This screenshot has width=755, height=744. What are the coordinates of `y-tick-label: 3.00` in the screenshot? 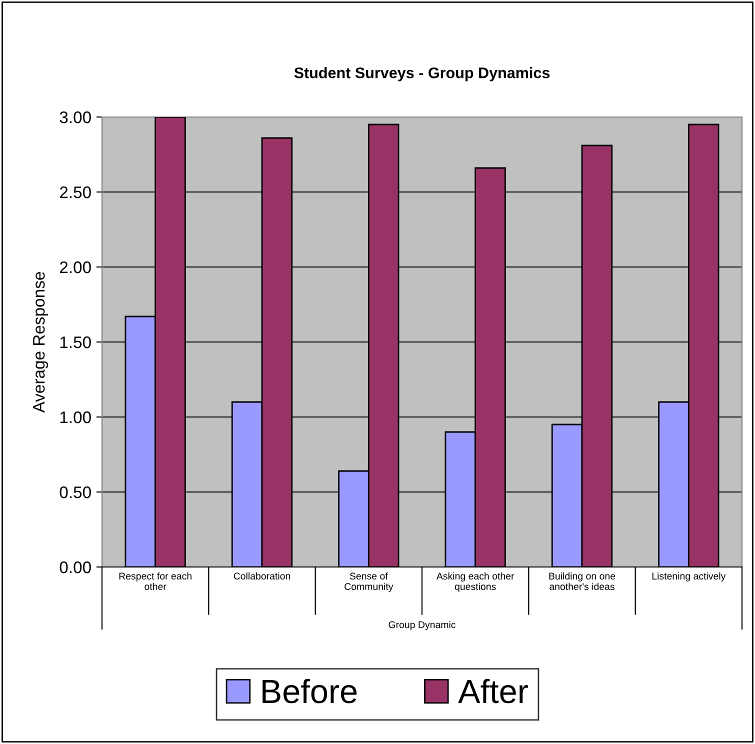 It's located at (75, 117).